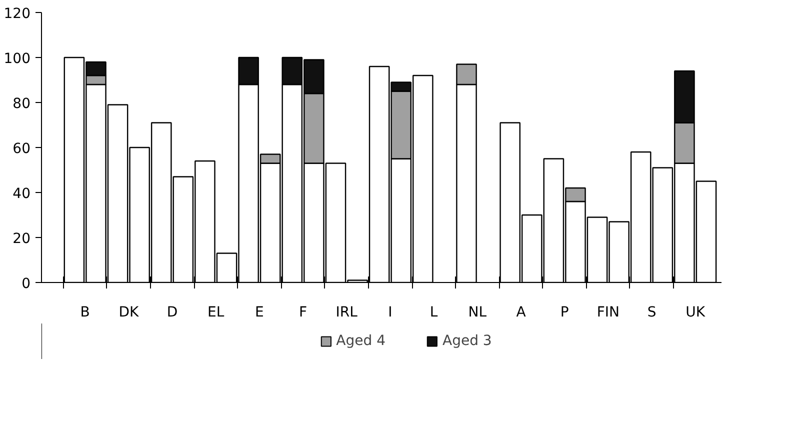 This screenshot has height=445, width=787. Describe the element at coordinates (467, 341) in the screenshot. I see `legend-label: Aged 3` at that location.